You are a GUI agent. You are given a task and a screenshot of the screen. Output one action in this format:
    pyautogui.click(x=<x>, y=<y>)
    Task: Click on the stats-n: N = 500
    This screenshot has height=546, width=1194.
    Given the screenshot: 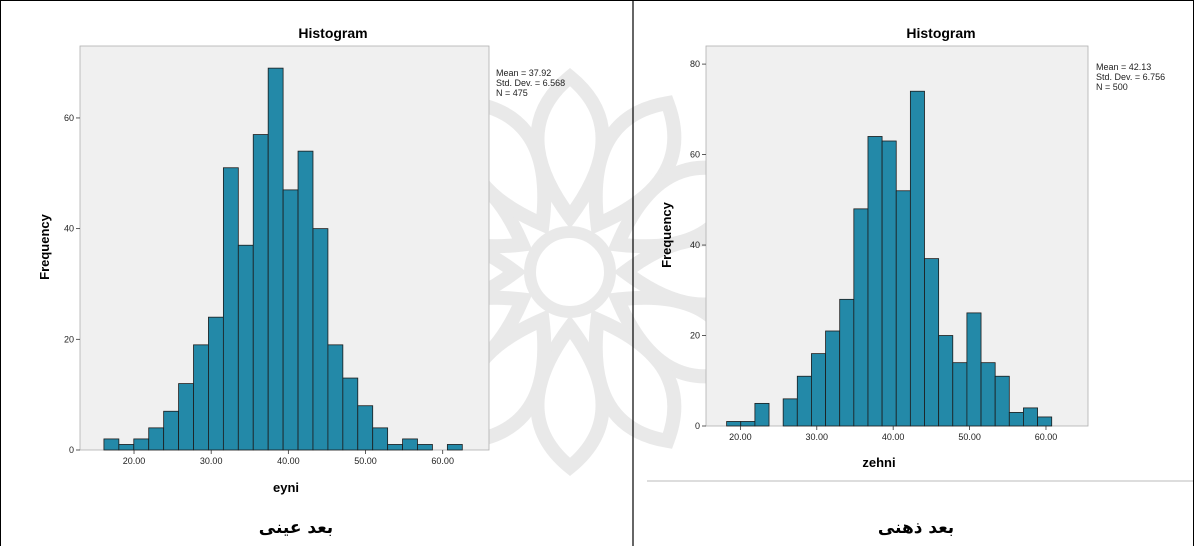 What is the action you would take?
    pyautogui.click(x=1112, y=87)
    